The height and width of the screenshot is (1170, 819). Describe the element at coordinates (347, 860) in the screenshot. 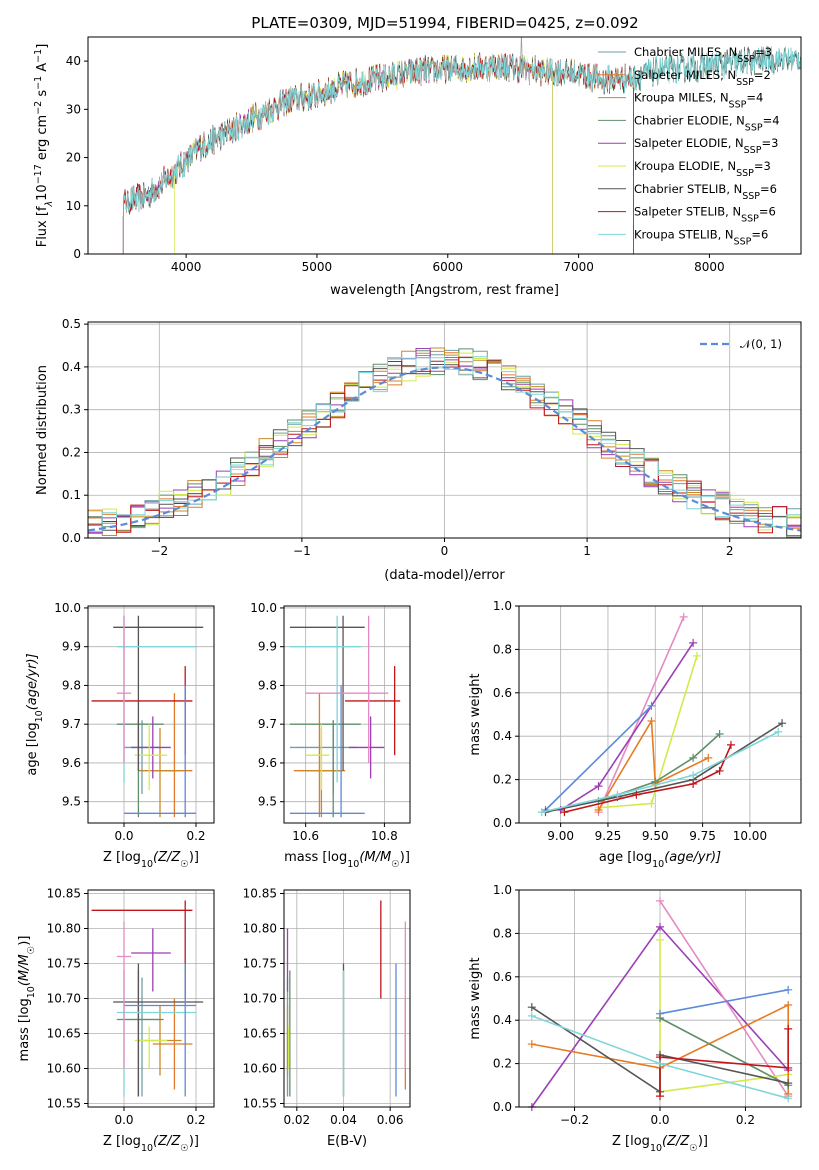

I see `age-vs-mass-xlabel: mass [log10(M/M☉)]` at that location.